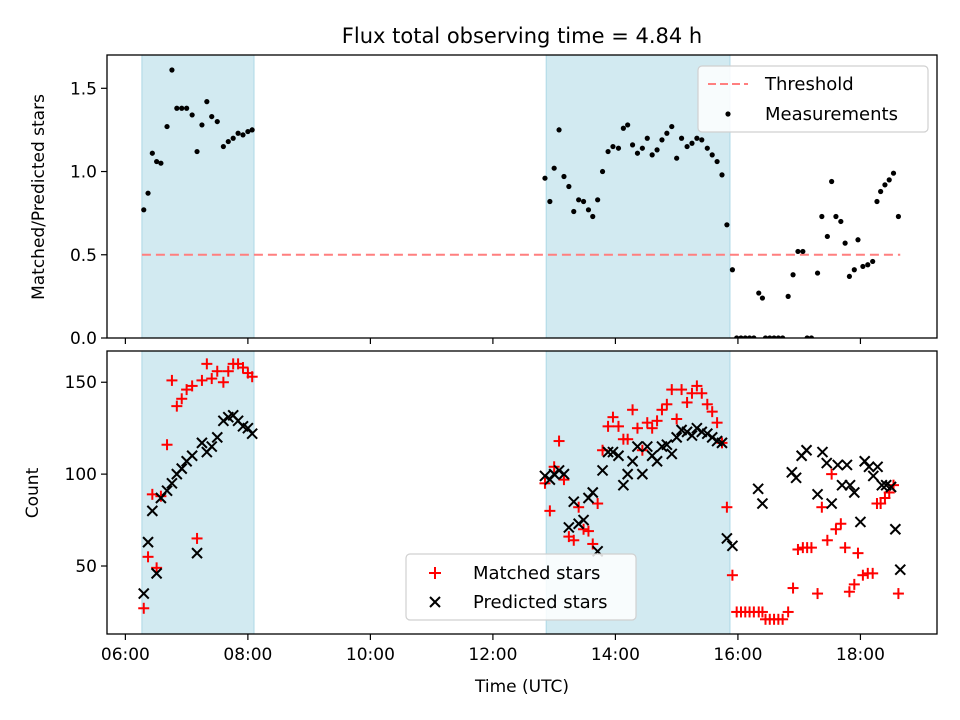  What do you see at coordinates (86, 567) in the screenshot?
I see `y-tick-label: 50` at bounding box center [86, 567].